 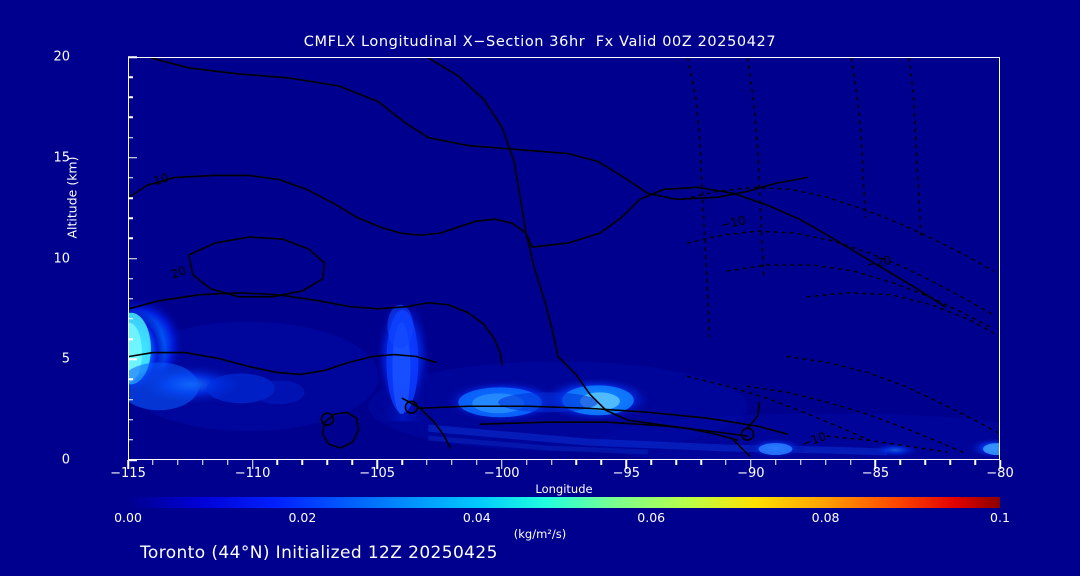 What do you see at coordinates (178, 272) in the screenshot?
I see `contour-label-20: 20` at bounding box center [178, 272].